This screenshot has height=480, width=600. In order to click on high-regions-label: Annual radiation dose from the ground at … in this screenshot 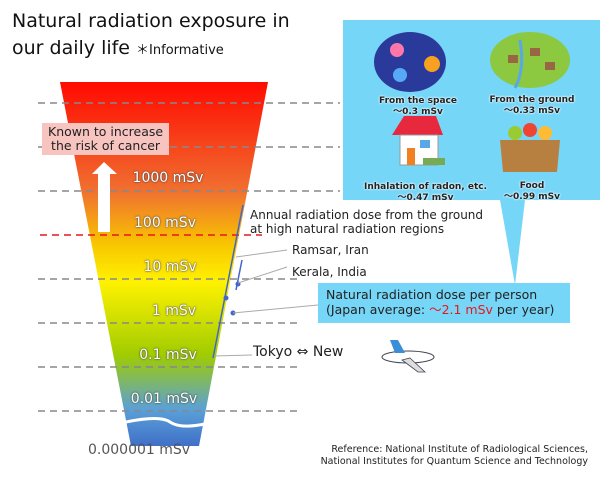, I will do `click(367, 222)`.